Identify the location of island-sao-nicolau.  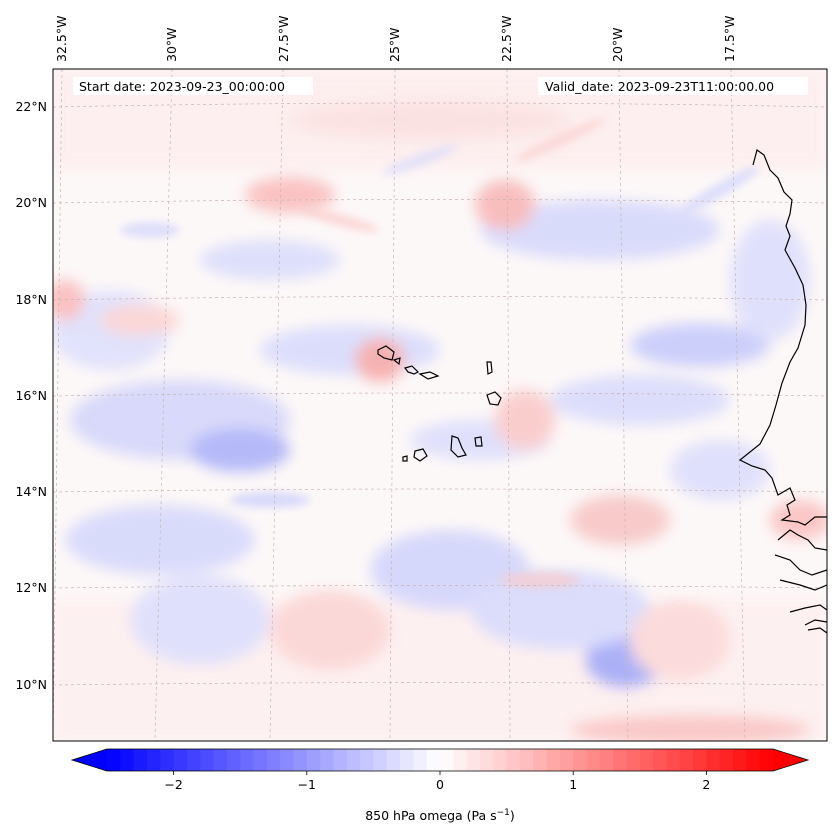
(411, 370).